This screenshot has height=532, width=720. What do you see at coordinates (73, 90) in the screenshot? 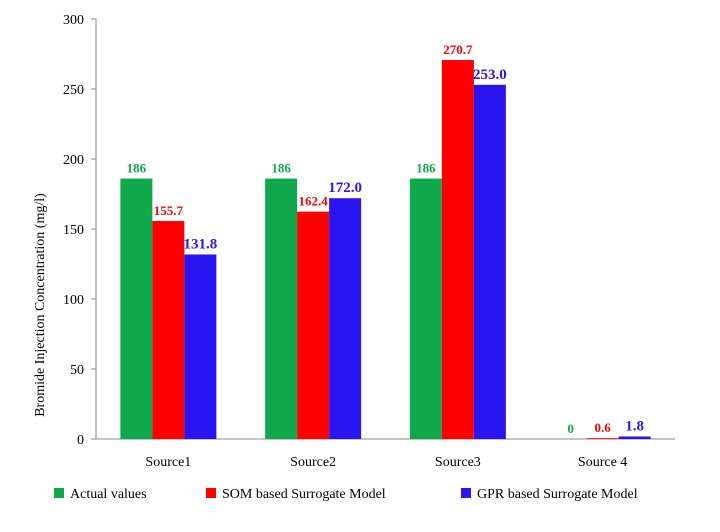
I see `y-tick-label: 250` at bounding box center [73, 90].